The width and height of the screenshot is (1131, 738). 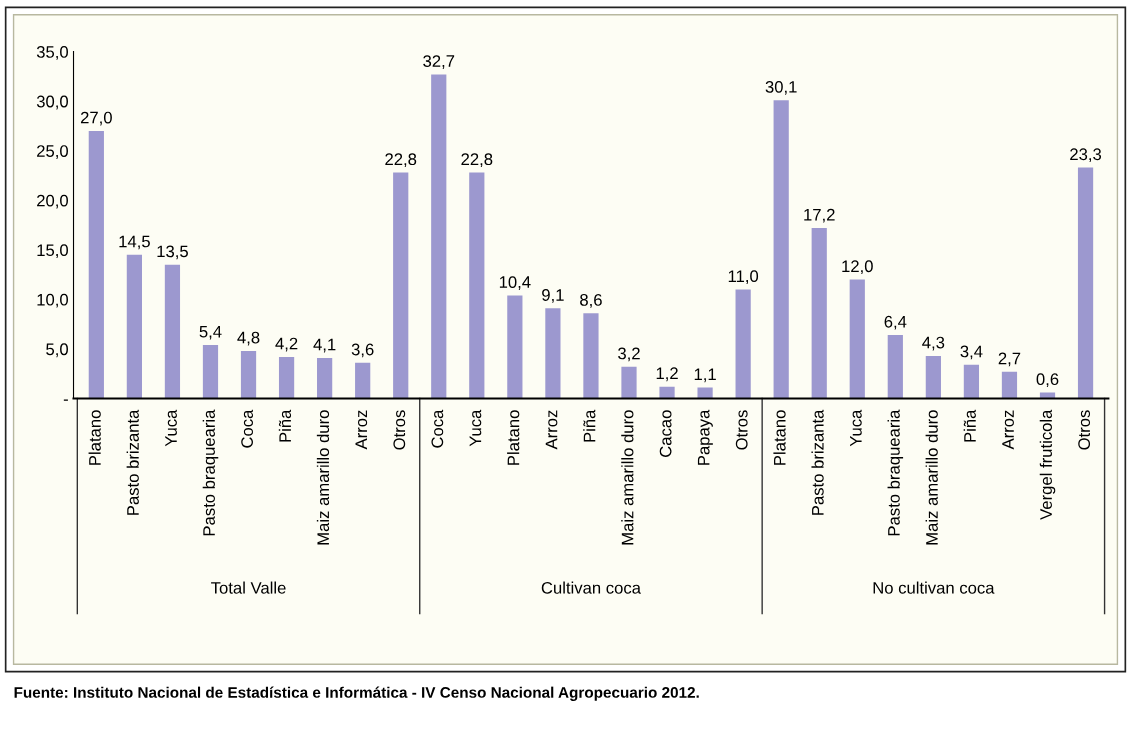 I want to click on data-label: 8,6, so click(x=591, y=301).